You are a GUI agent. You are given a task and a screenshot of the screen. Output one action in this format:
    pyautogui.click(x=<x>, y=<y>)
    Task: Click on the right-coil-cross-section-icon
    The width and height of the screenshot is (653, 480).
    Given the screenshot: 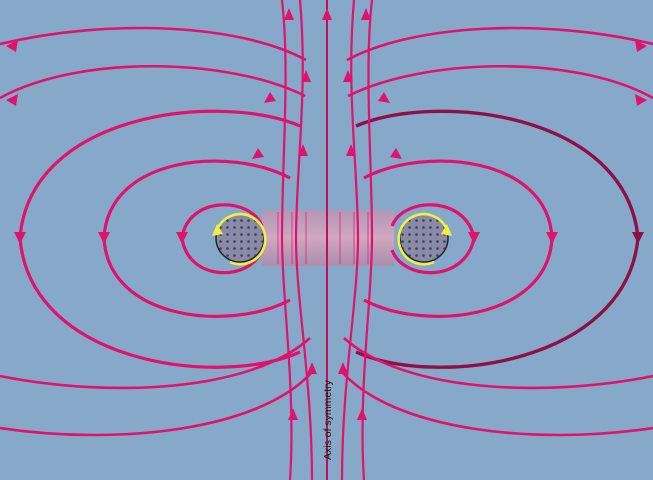 What is the action you would take?
    pyautogui.click(x=424, y=239)
    